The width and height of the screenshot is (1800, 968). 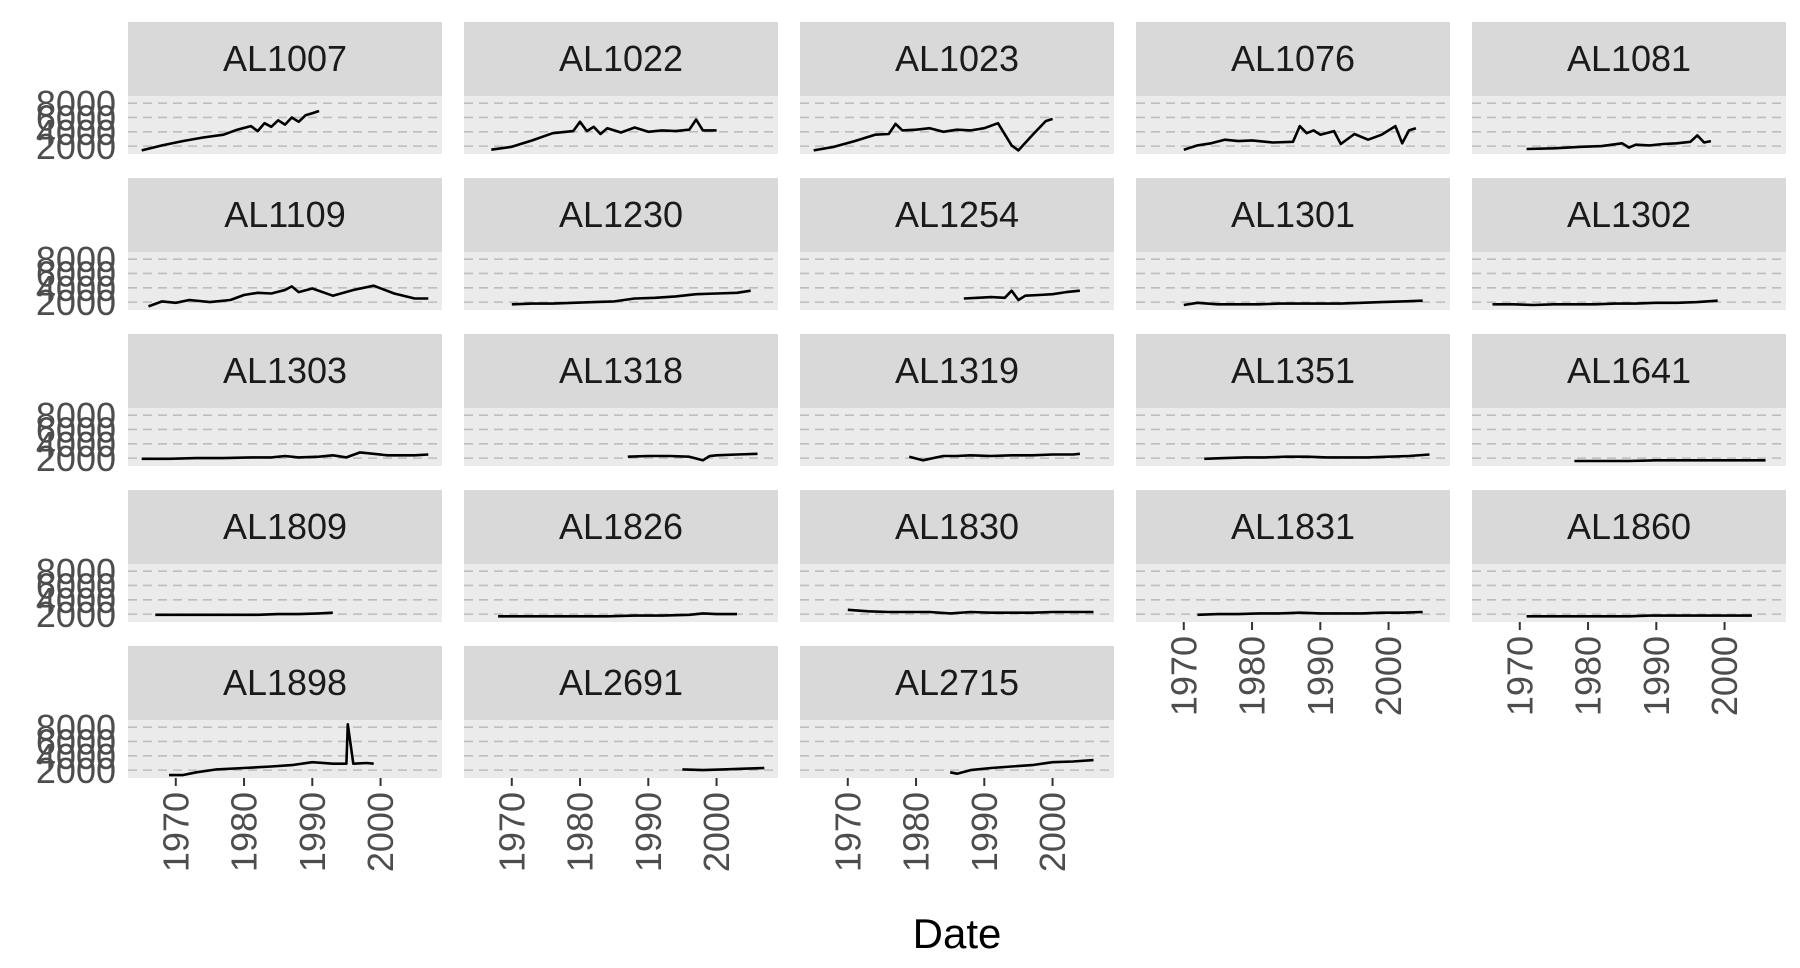 What do you see at coordinates (1021, 767) in the screenshot?
I see `series-line-AL2715` at bounding box center [1021, 767].